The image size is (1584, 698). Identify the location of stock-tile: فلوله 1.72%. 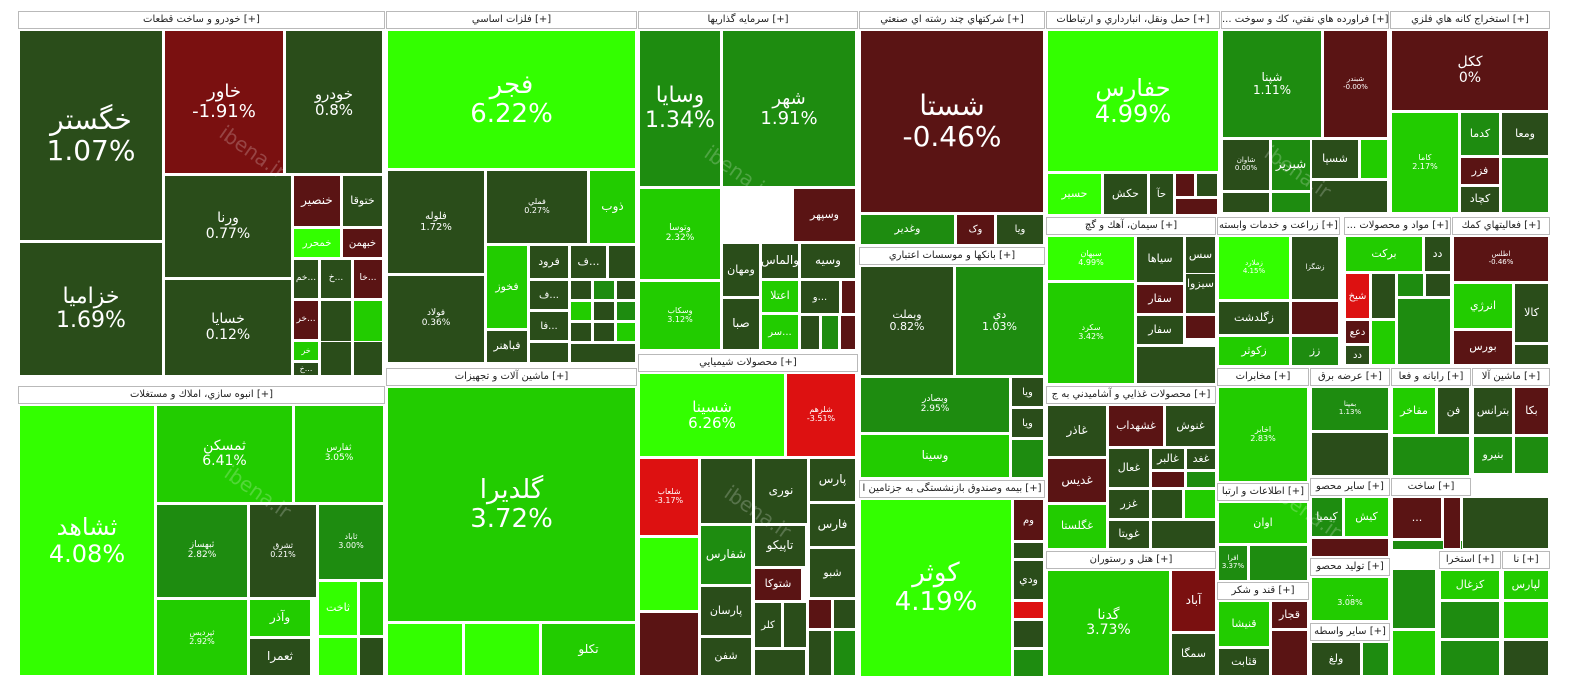
(436, 222).